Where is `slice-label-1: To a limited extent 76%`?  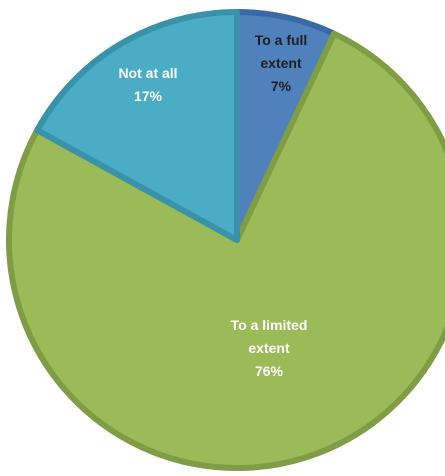 slice-label-1: To a limited extent 76% is located at coordinates (269, 348).